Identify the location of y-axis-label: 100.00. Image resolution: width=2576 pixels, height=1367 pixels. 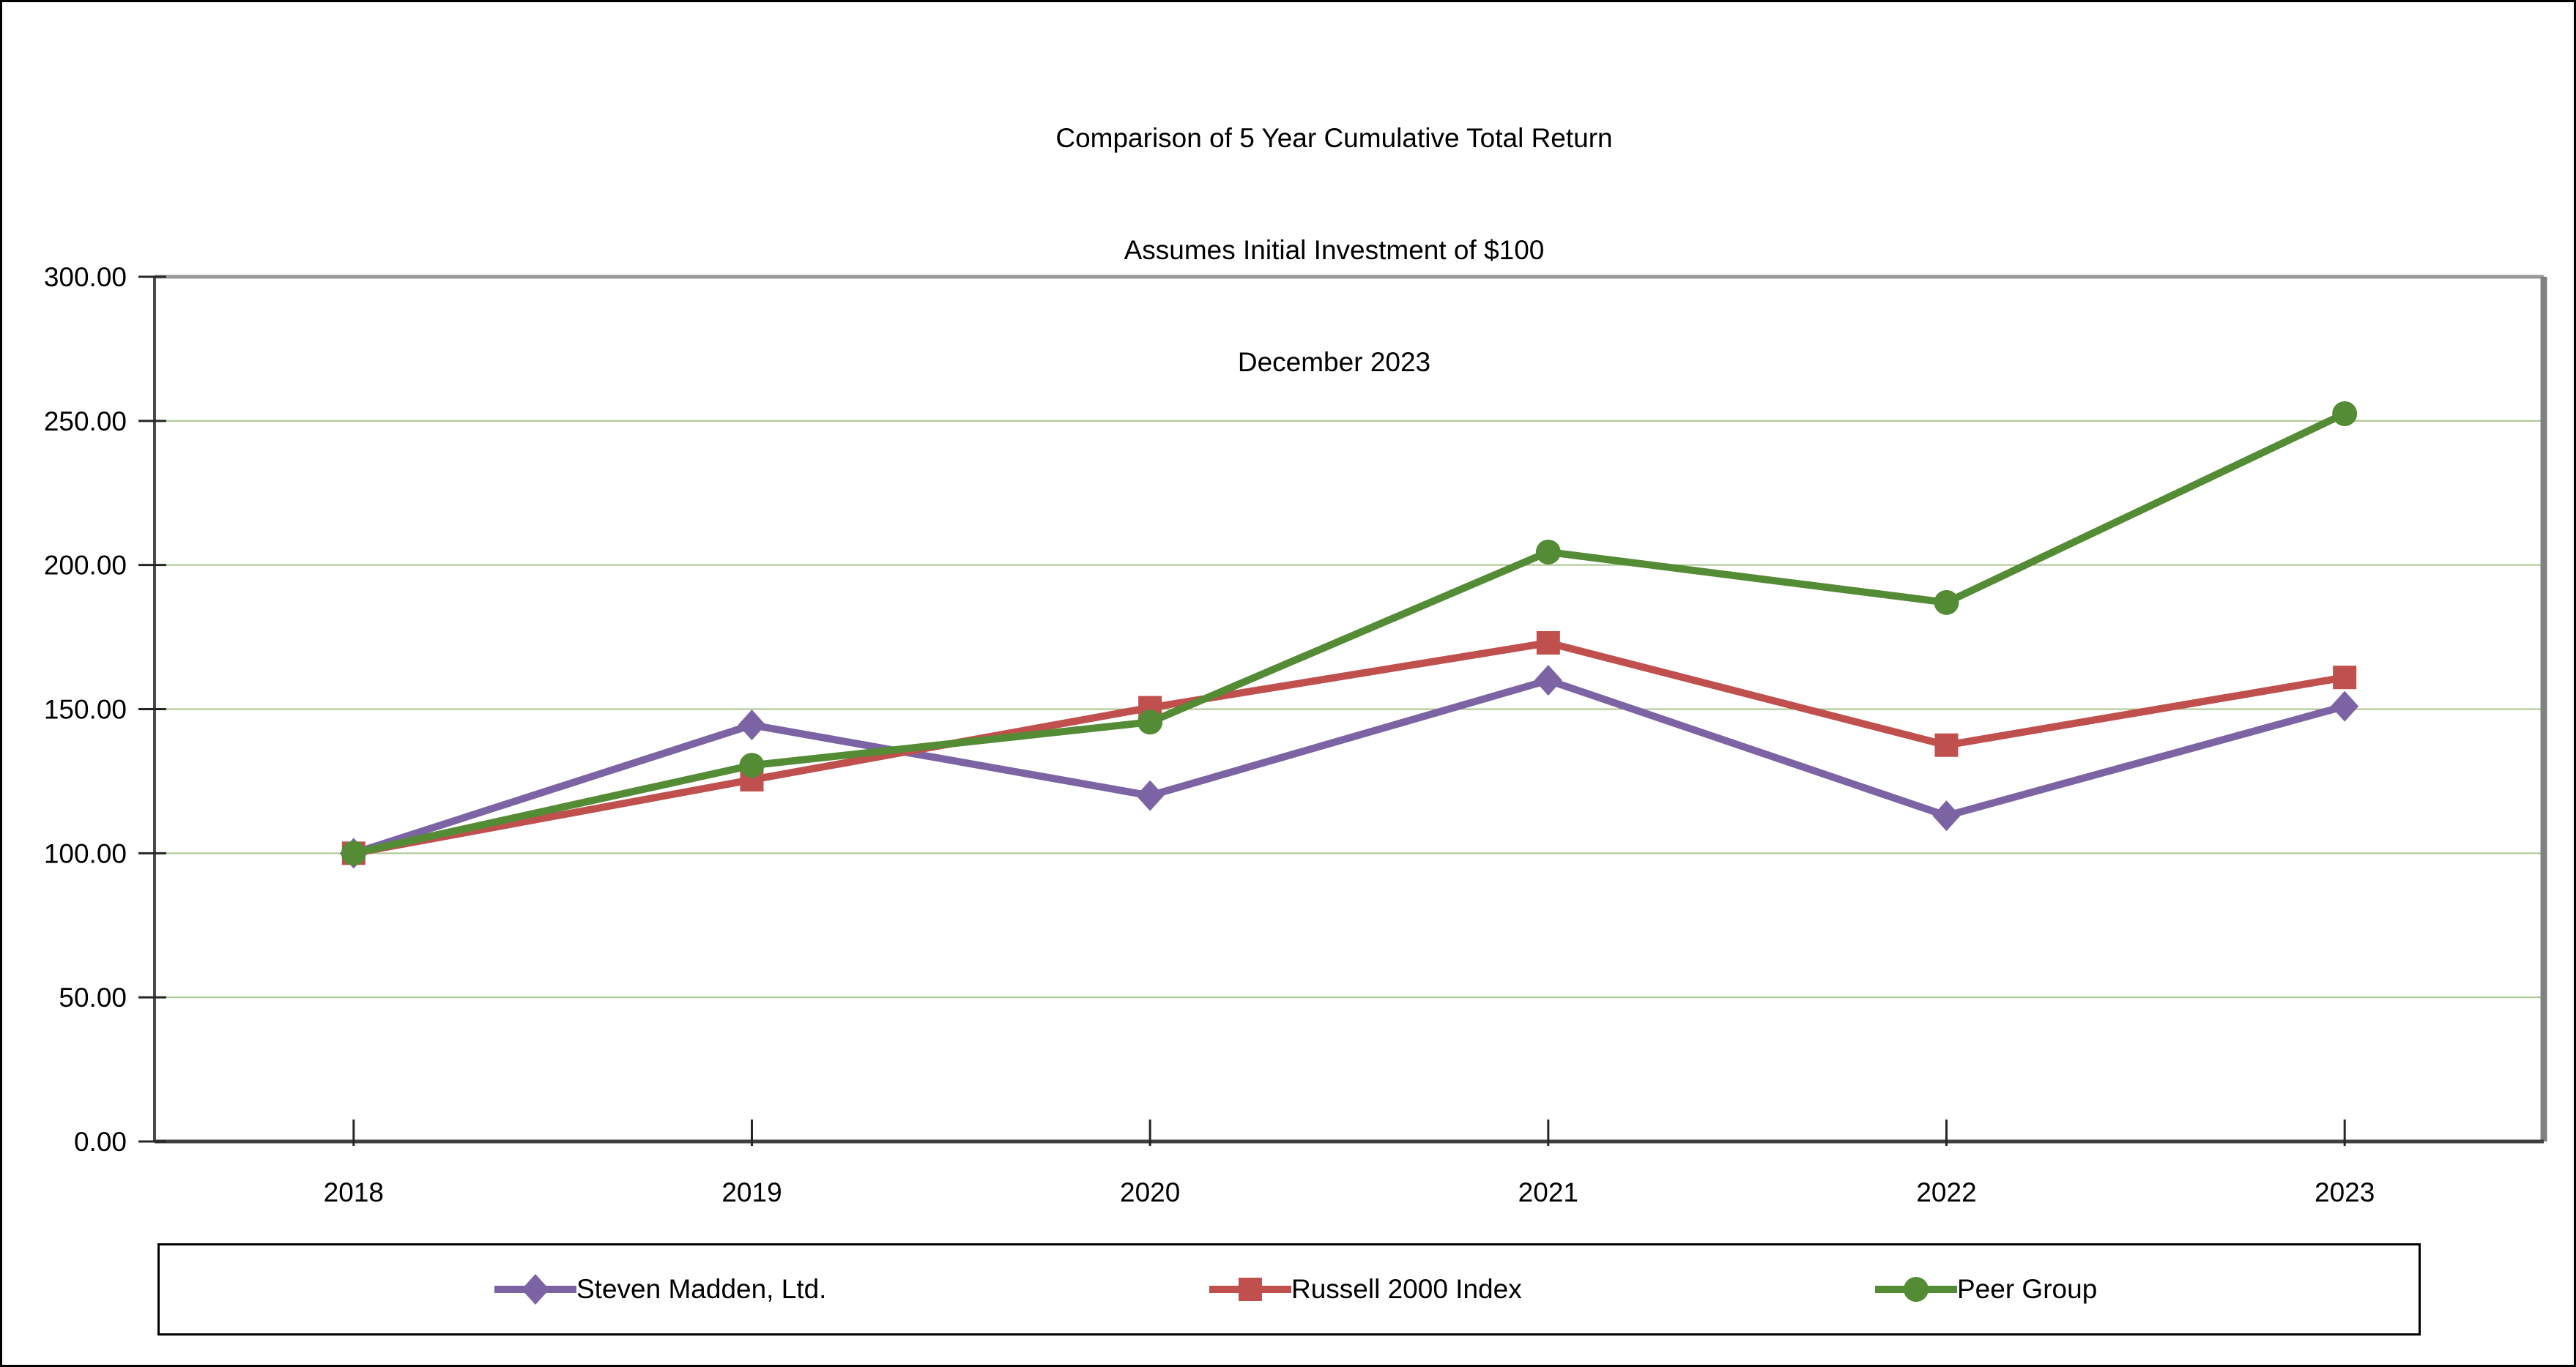
(85, 853).